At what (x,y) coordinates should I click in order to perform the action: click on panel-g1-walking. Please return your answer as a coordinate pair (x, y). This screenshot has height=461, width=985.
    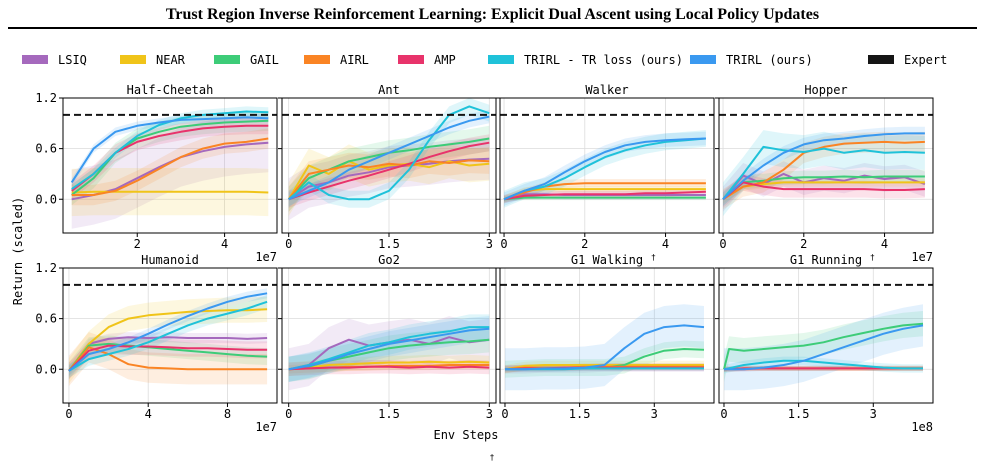
    Looking at the image, I should click on (605, 337).